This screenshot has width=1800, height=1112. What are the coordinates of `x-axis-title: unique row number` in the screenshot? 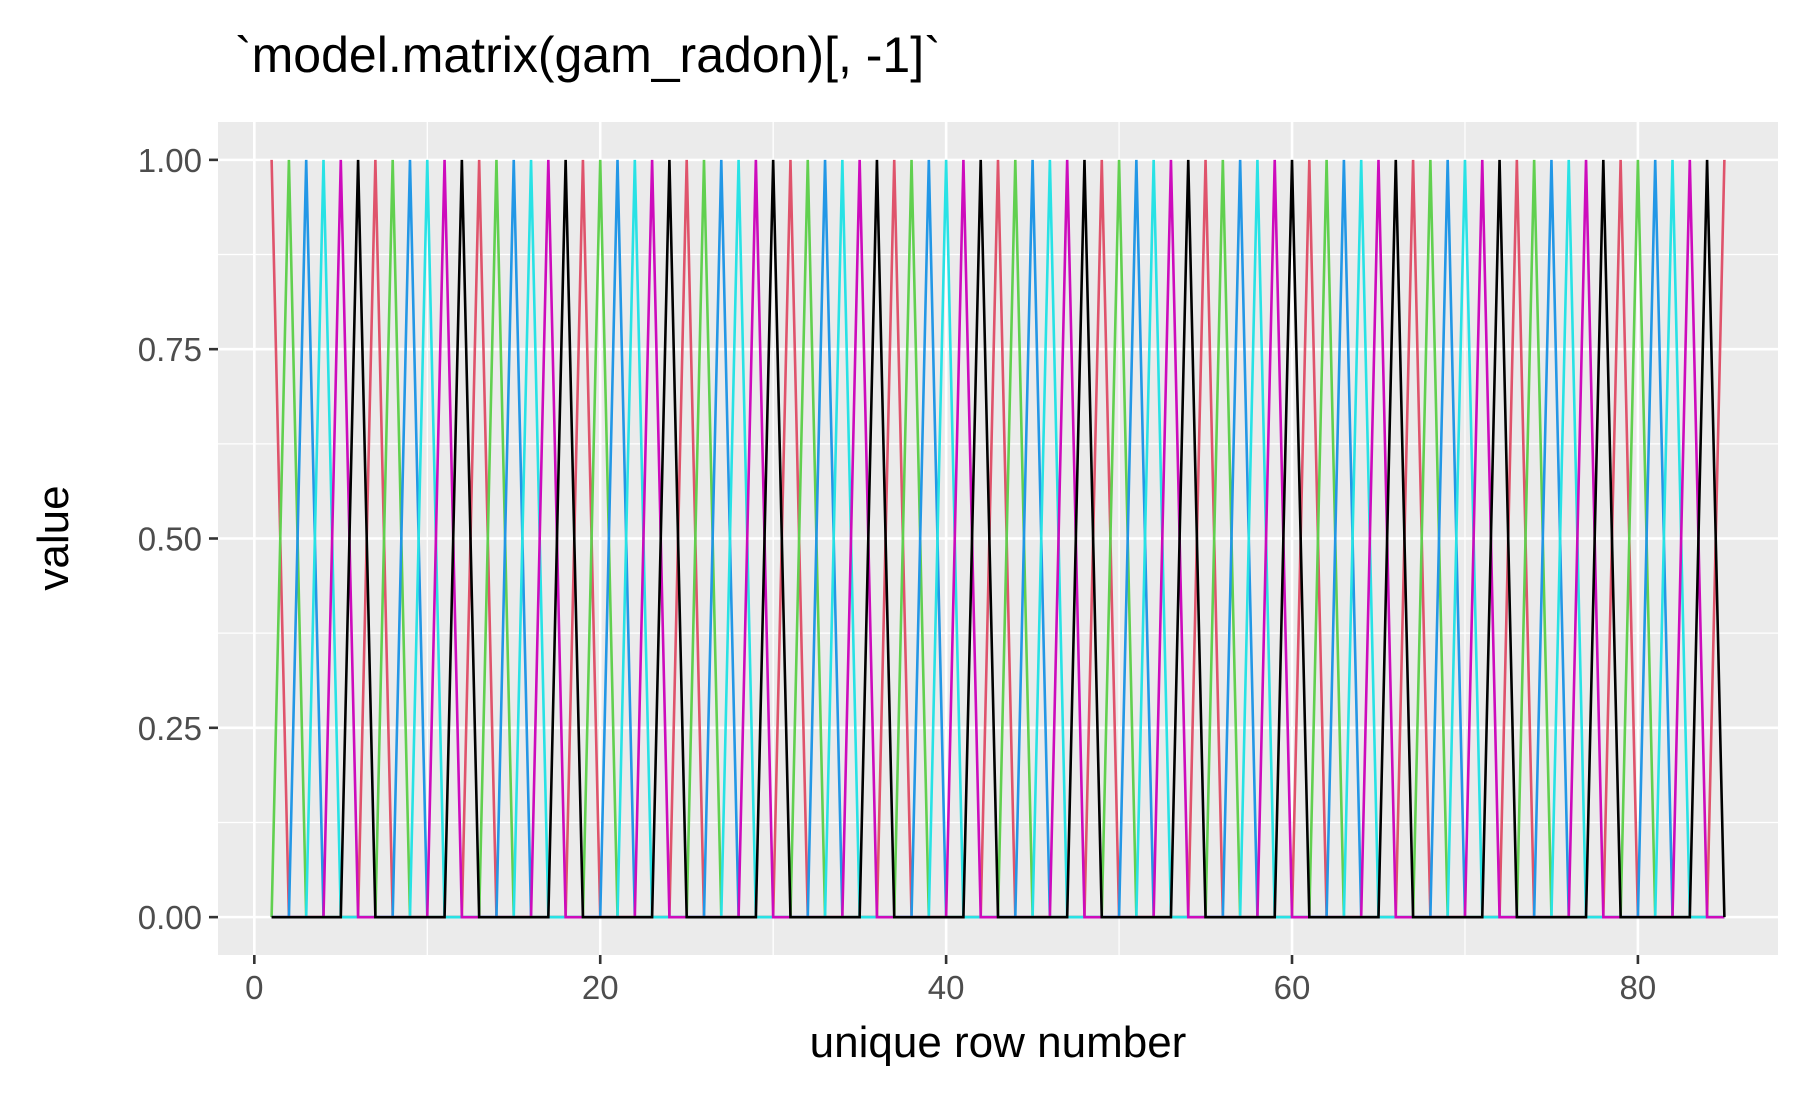 It's located at (998, 1042).